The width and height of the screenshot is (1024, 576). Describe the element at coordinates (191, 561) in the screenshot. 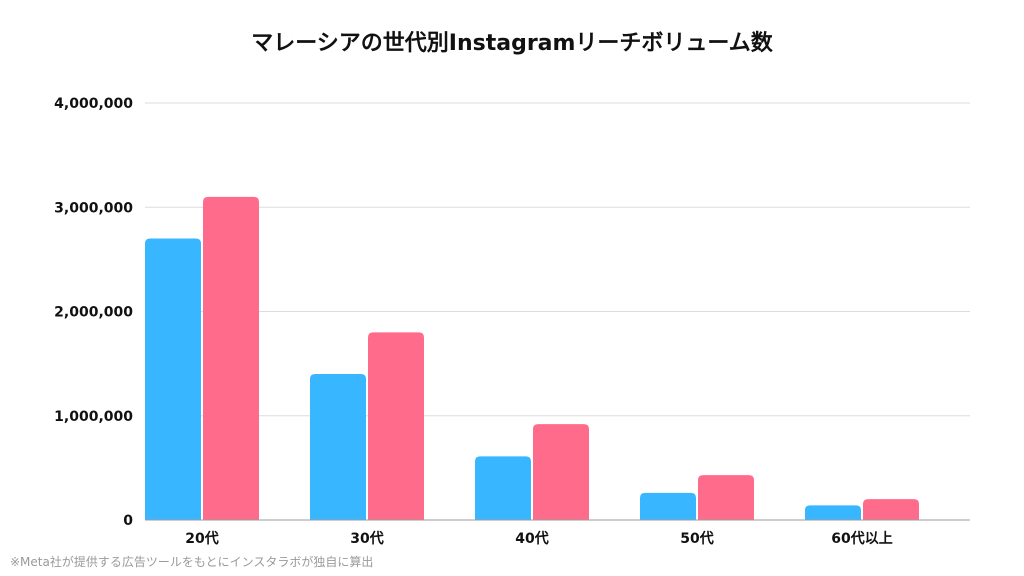

I see `footnote: ※Meta社が提供する広告ツールをもとにインスタラボが独自に算出` at that location.